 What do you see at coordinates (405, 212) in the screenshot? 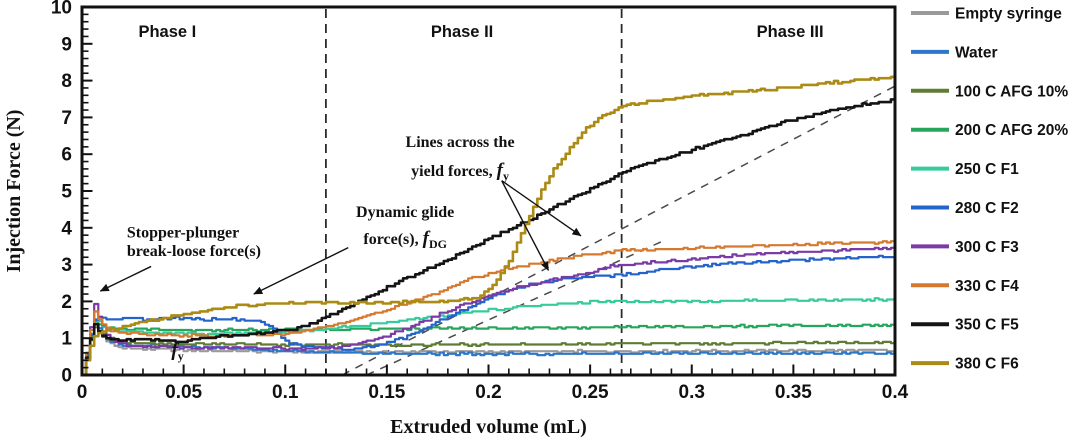
I see `dynamic-glide-force-label-text: Dynamic glide` at bounding box center [405, 212].